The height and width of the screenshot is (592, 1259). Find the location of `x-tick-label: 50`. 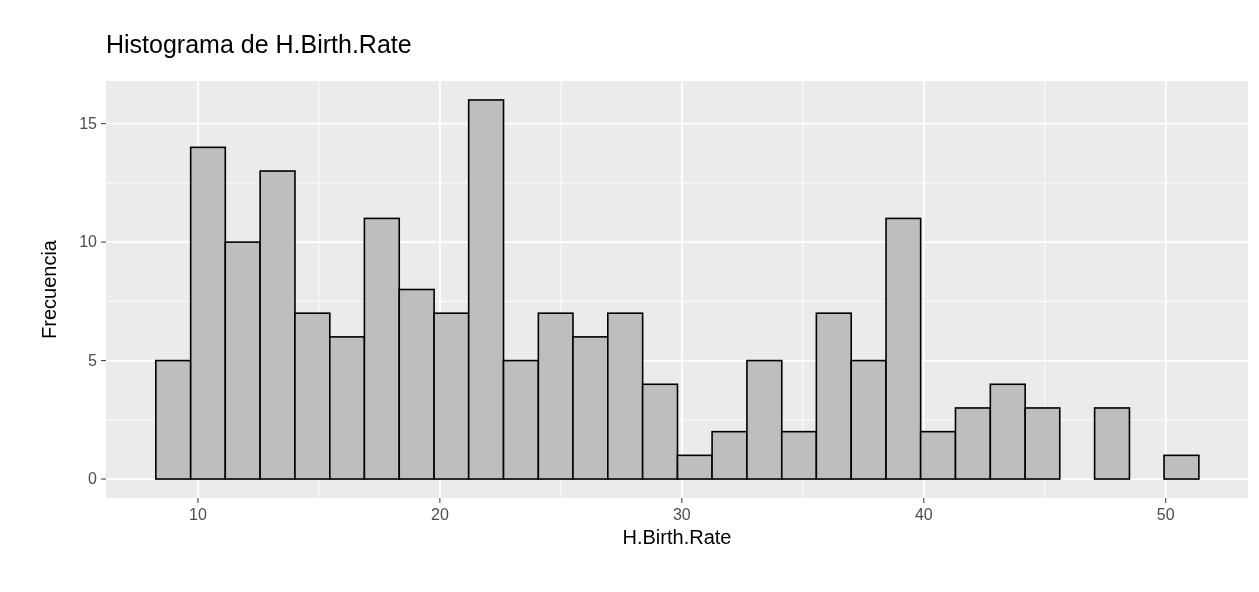

x-tick-label: 50 is located at coordinates (1165, 514).